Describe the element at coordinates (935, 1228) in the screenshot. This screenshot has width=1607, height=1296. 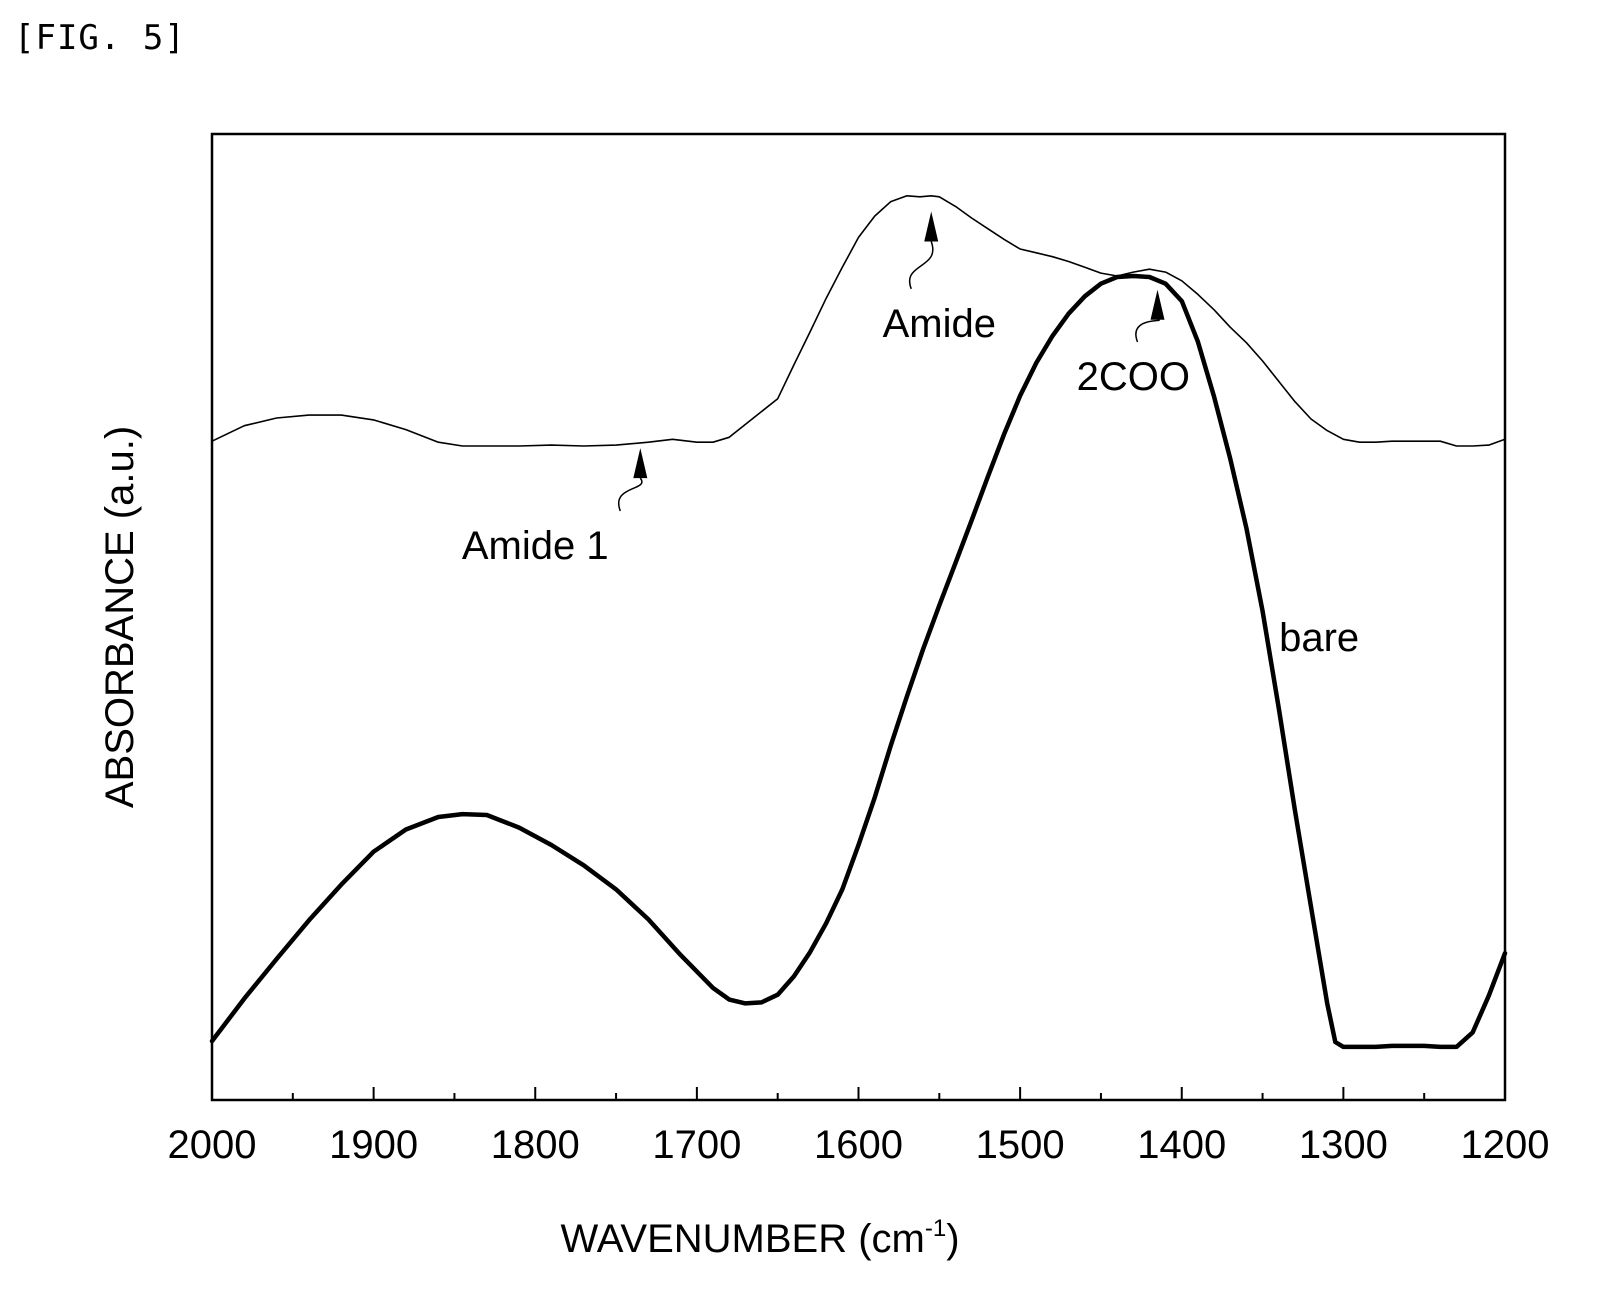
I see `x-axis-title-superscript: -1` at that location.